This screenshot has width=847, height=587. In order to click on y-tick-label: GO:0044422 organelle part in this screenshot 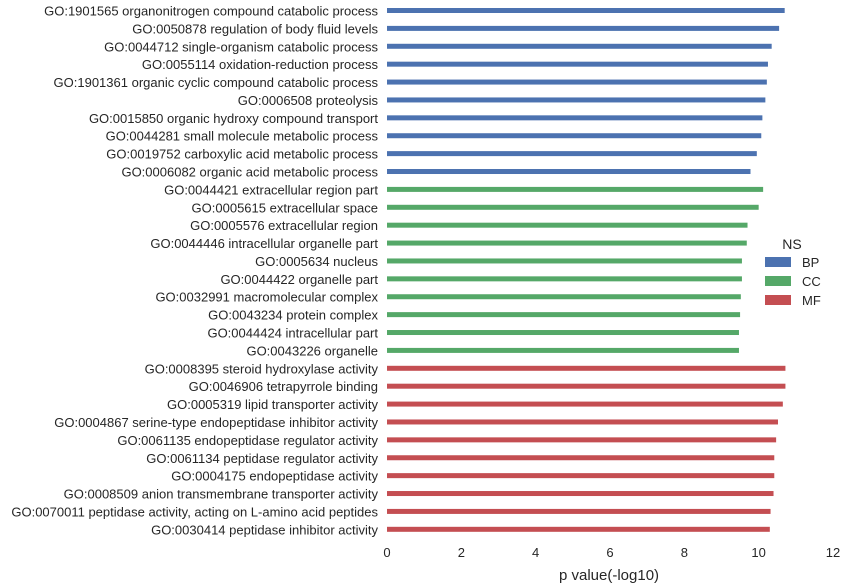, I will do `click(299, 279)`.